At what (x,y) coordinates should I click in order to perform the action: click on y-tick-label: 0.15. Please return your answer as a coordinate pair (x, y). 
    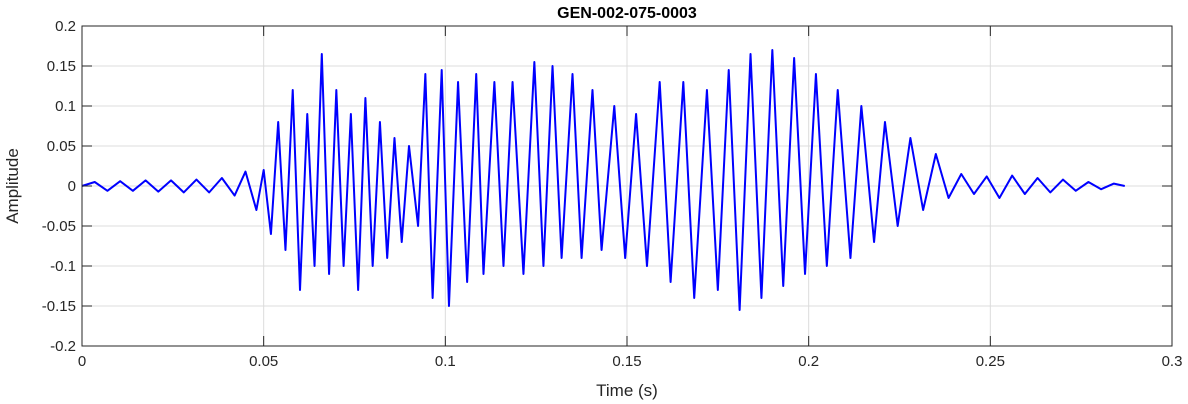
    Looking at the image, I should click on (61, 66).